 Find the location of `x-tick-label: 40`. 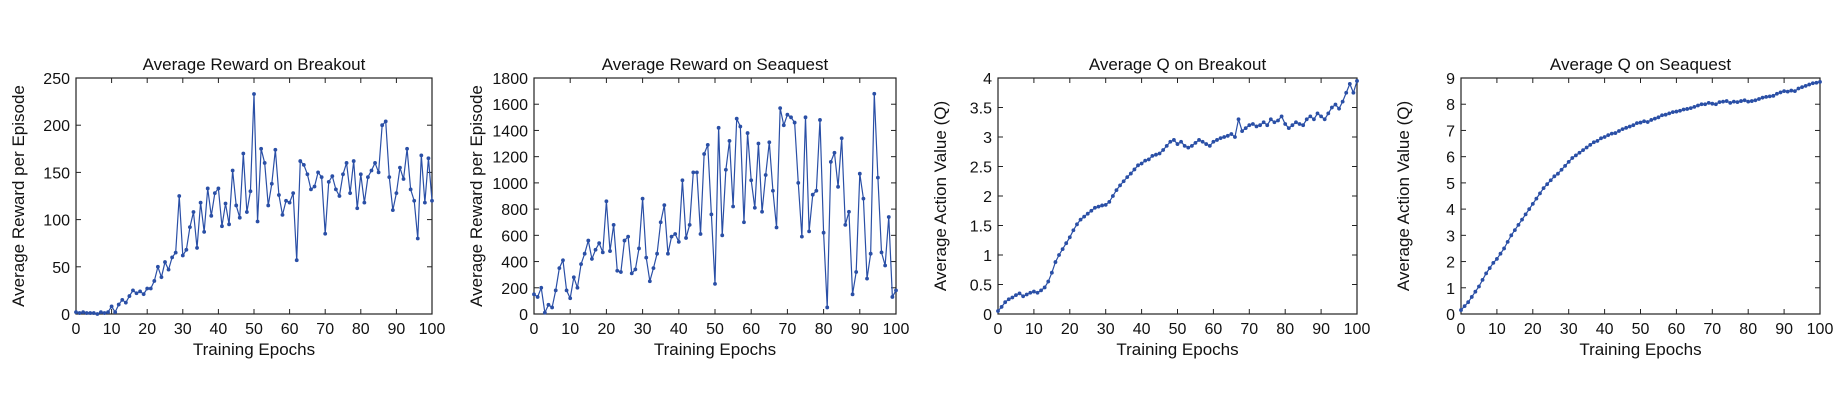

x-tick-label: 40 is located at coordinates (1142, 329).